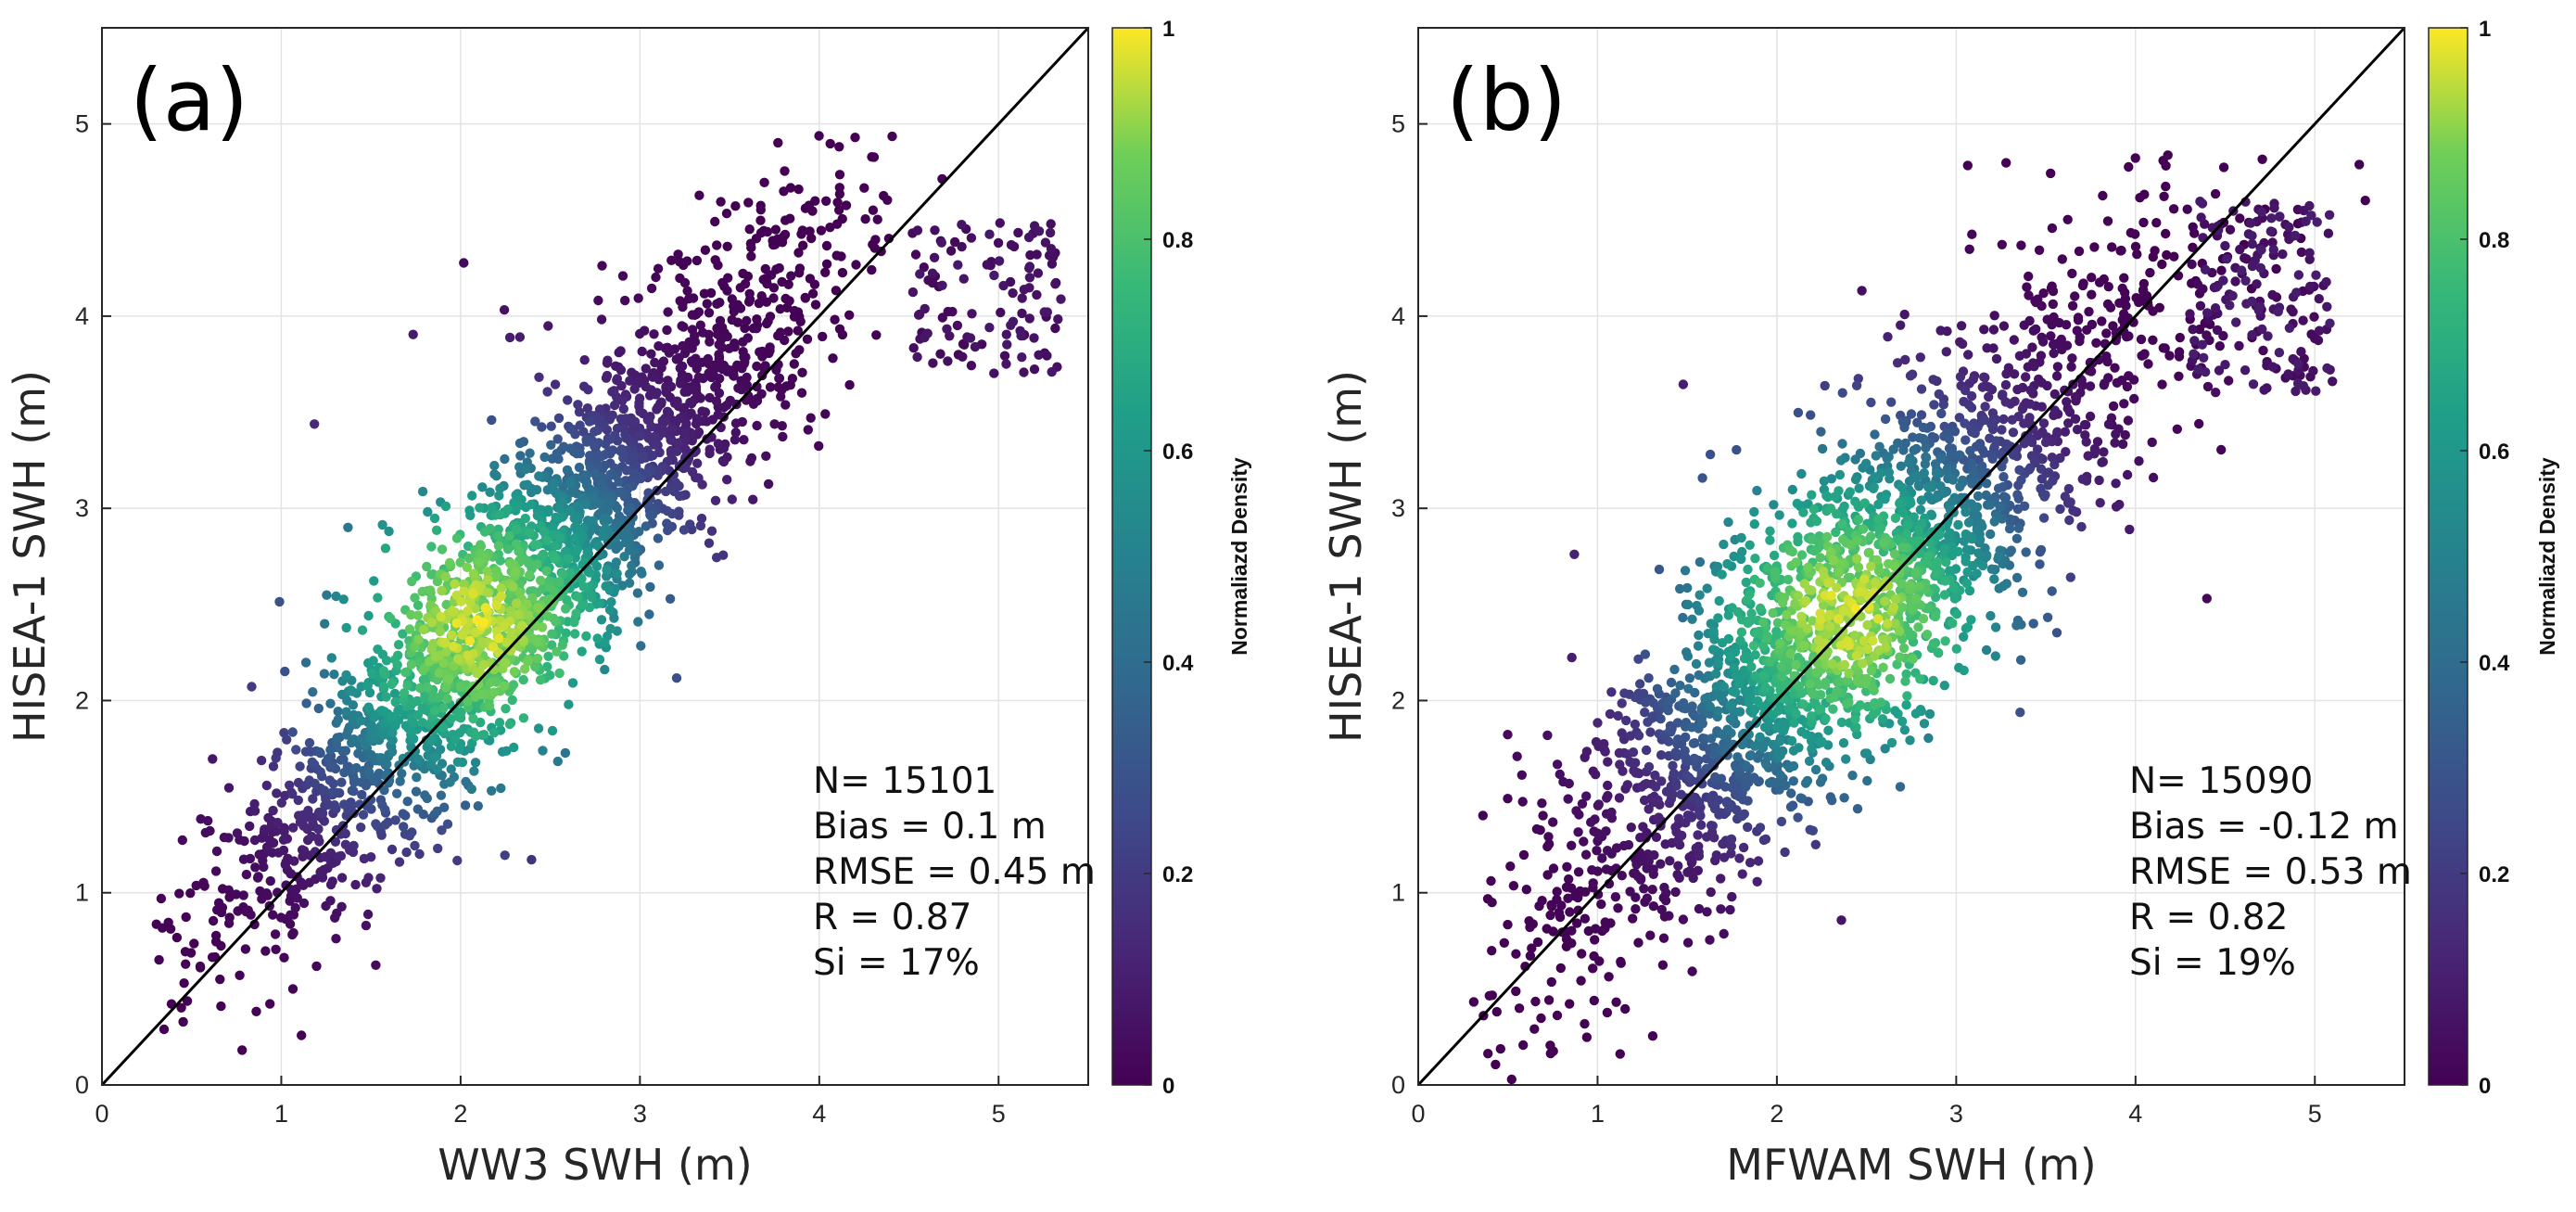 This screenshot has width=2576, height=1212. Describe the element at coordinates (1239, 556) in the screenshot. I see `panel-a-colorbar-label: Normaliazd Density` at that location.